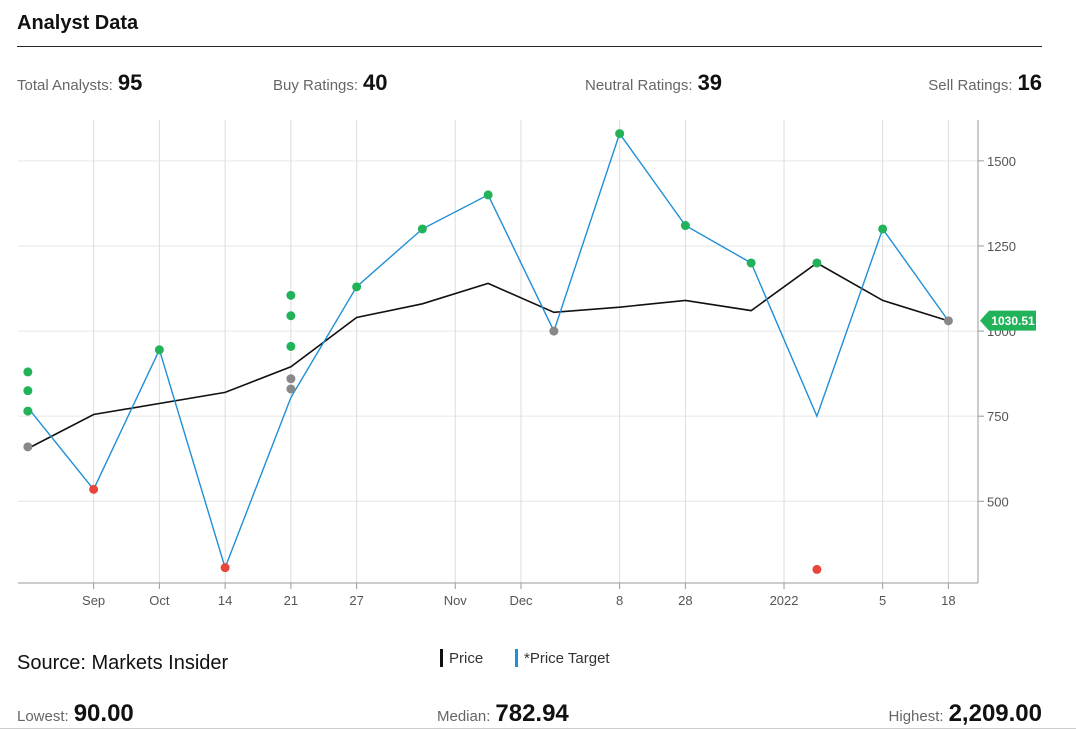 The image size is (1076, 730). Describe the element at coordinates (78, 23) in the screenshot. I see `page-title: Analyst Data` at that location.